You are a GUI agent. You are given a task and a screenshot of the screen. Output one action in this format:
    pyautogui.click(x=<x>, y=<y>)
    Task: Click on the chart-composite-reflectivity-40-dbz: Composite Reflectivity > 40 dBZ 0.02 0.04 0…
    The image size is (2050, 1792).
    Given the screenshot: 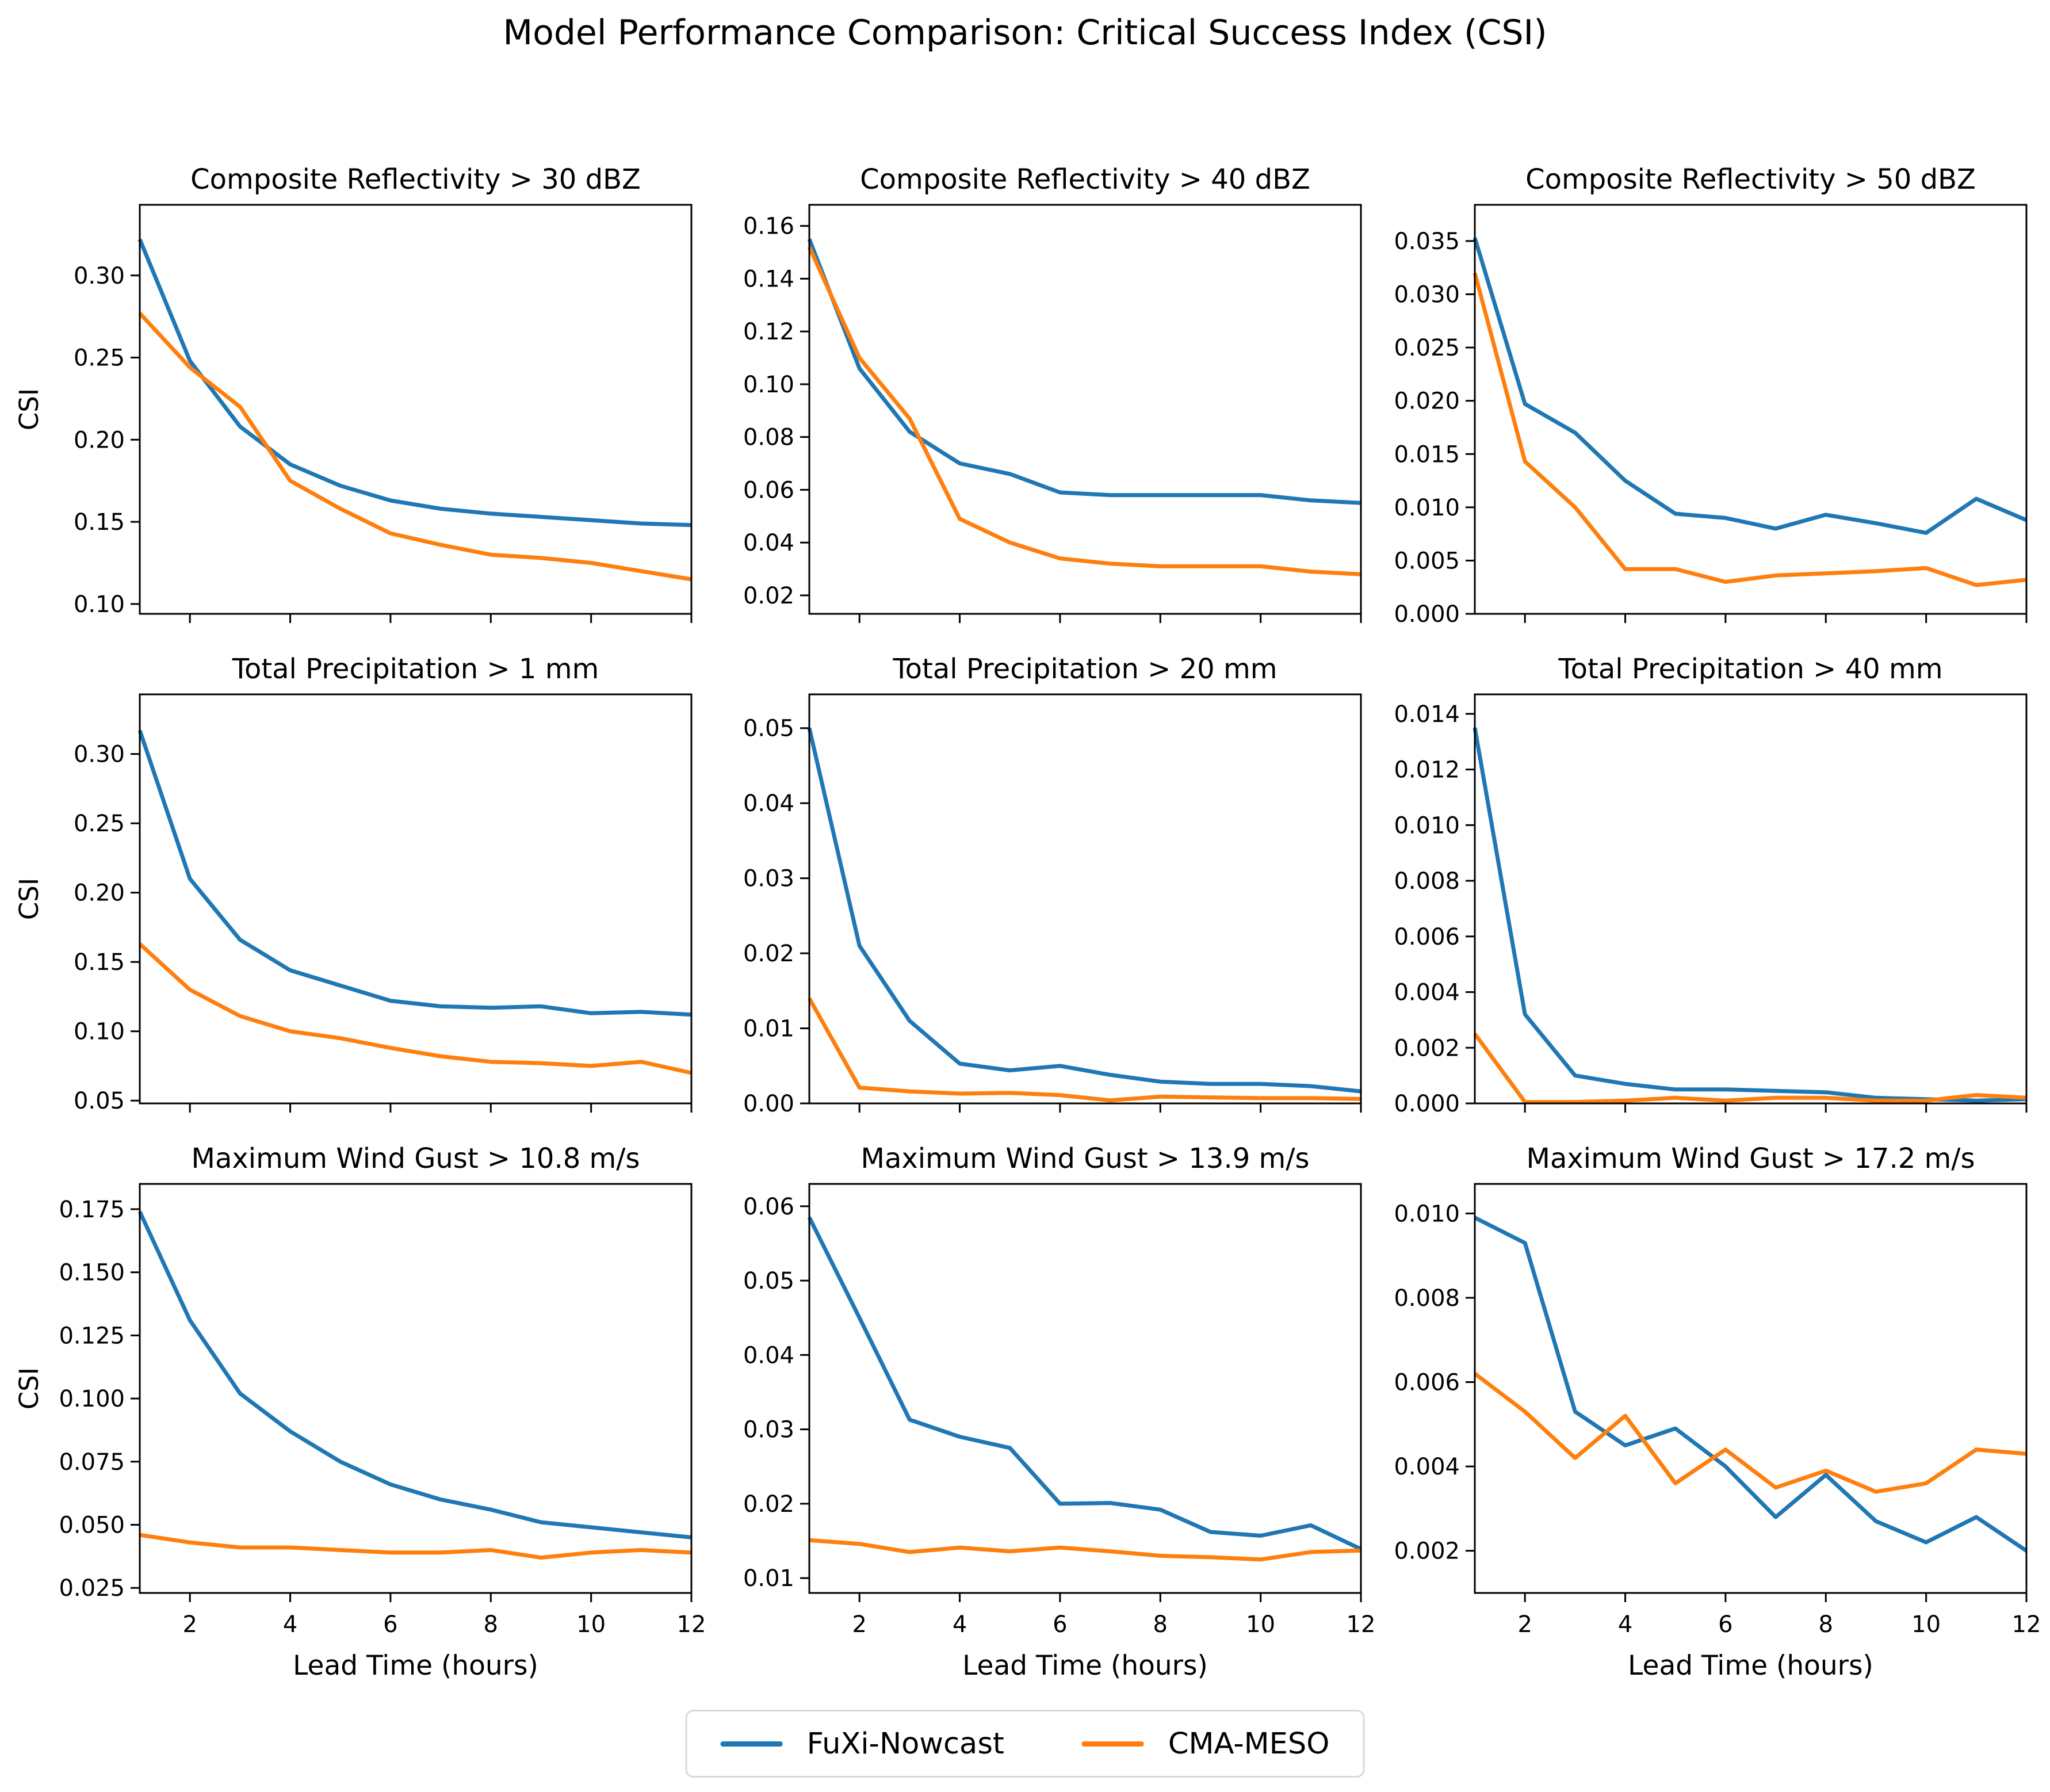 What is the action you would take?
    pyautogui.click(x=1052, y=393)
    